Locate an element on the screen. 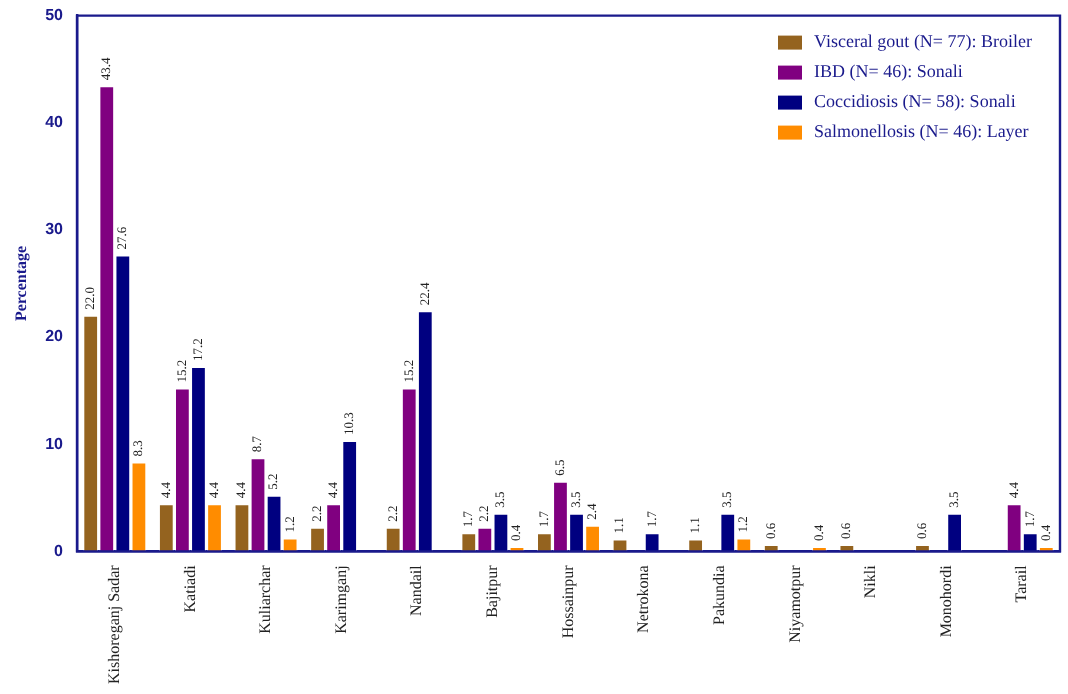 Image resolution: width=1068 pixels, height=694 pixels. legend-label: Salmonellosis (N= 46): Layer is located at coordinates (921, 131).